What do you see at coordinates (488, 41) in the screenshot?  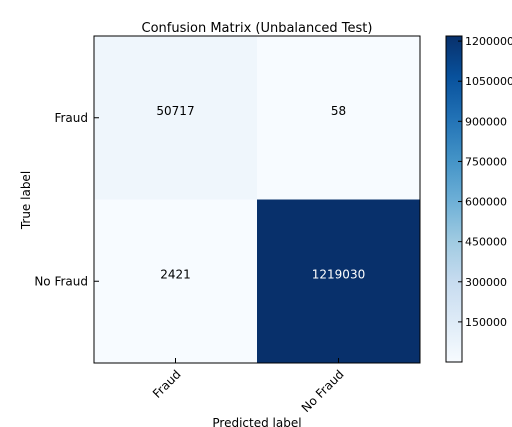 I see `colorbar-tick-label: 1200000` at bounding box center [488, 41].